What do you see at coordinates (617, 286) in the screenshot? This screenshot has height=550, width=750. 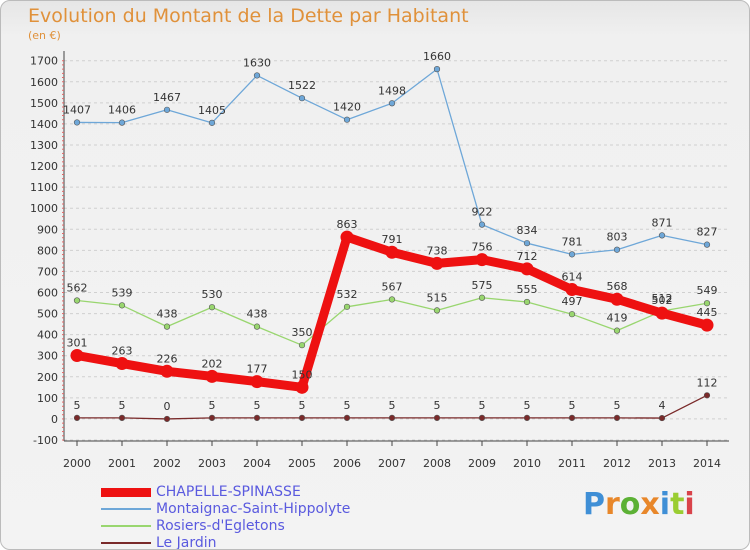 I see `data-label: 568` at bounding box center [617, 286].